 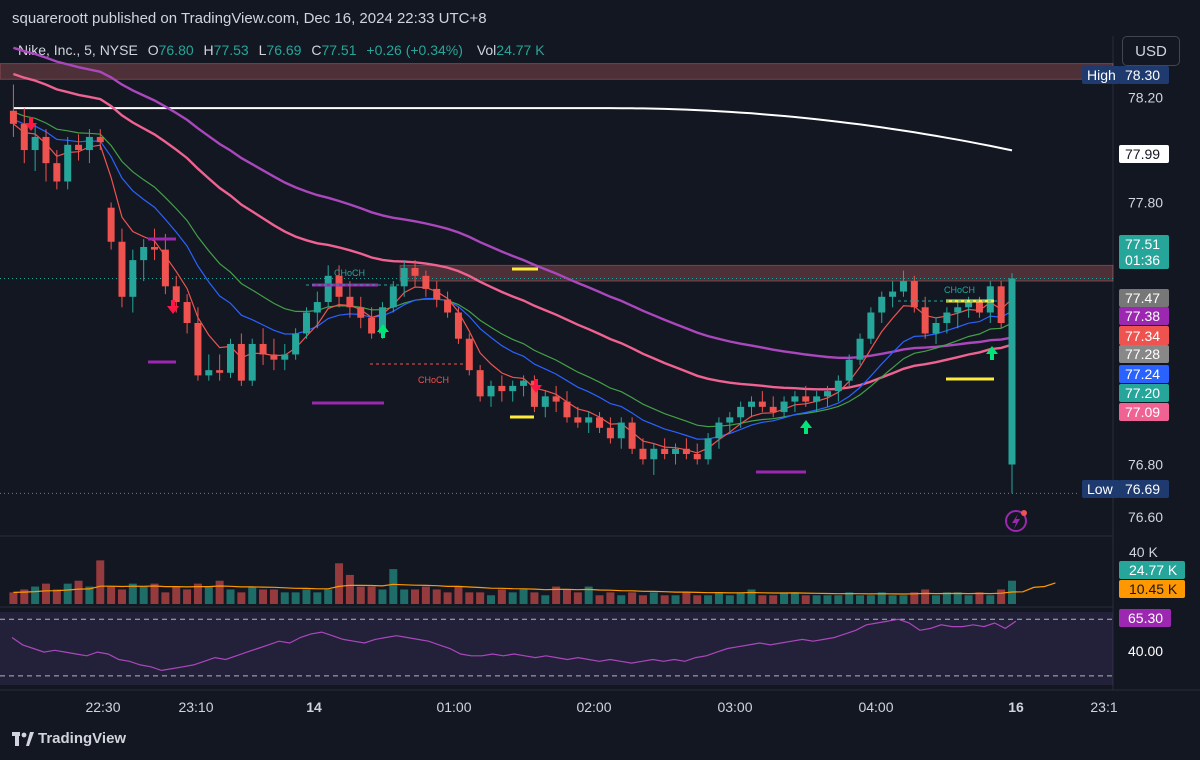 What do you see at coordinates (1016, 707) in the screenshot?
I see `time-tick-label: 16` at bounding box center [1016, 707].